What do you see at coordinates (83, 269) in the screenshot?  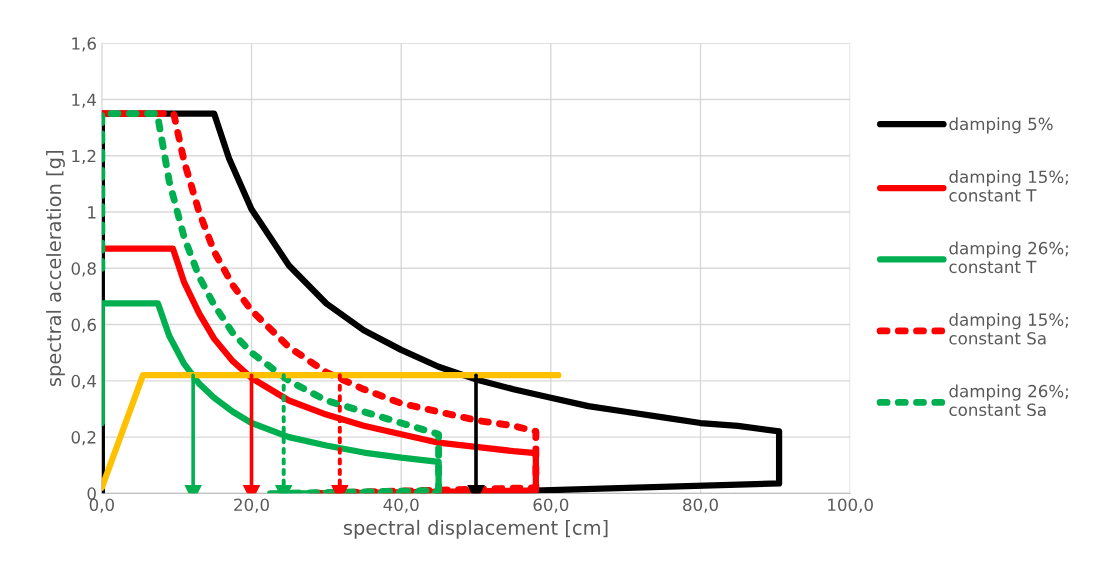 I see `y-tick-label: 0,8` at bounding box center [83, 269].